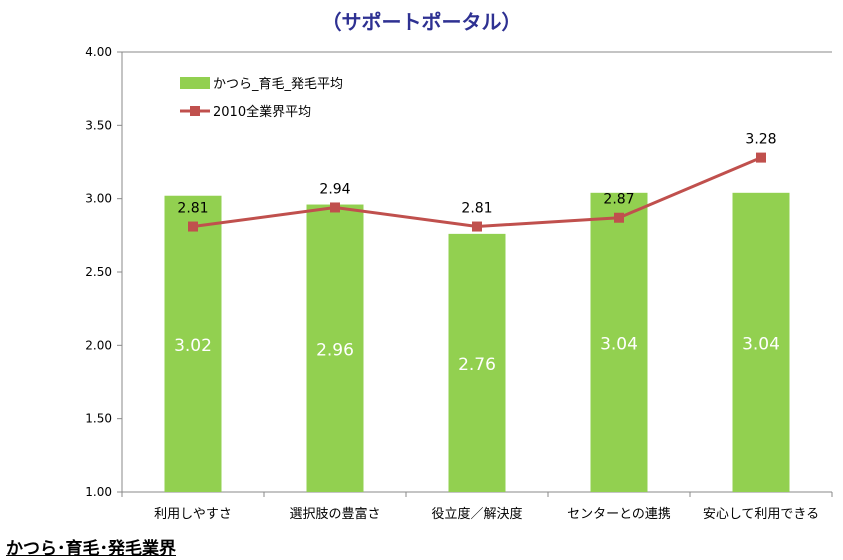 The height and width of the screenshot is (560, 843). Describe the element at coordinates (98, 125) in the screenshot. I see `y-tick-label: 3.50` at that location.